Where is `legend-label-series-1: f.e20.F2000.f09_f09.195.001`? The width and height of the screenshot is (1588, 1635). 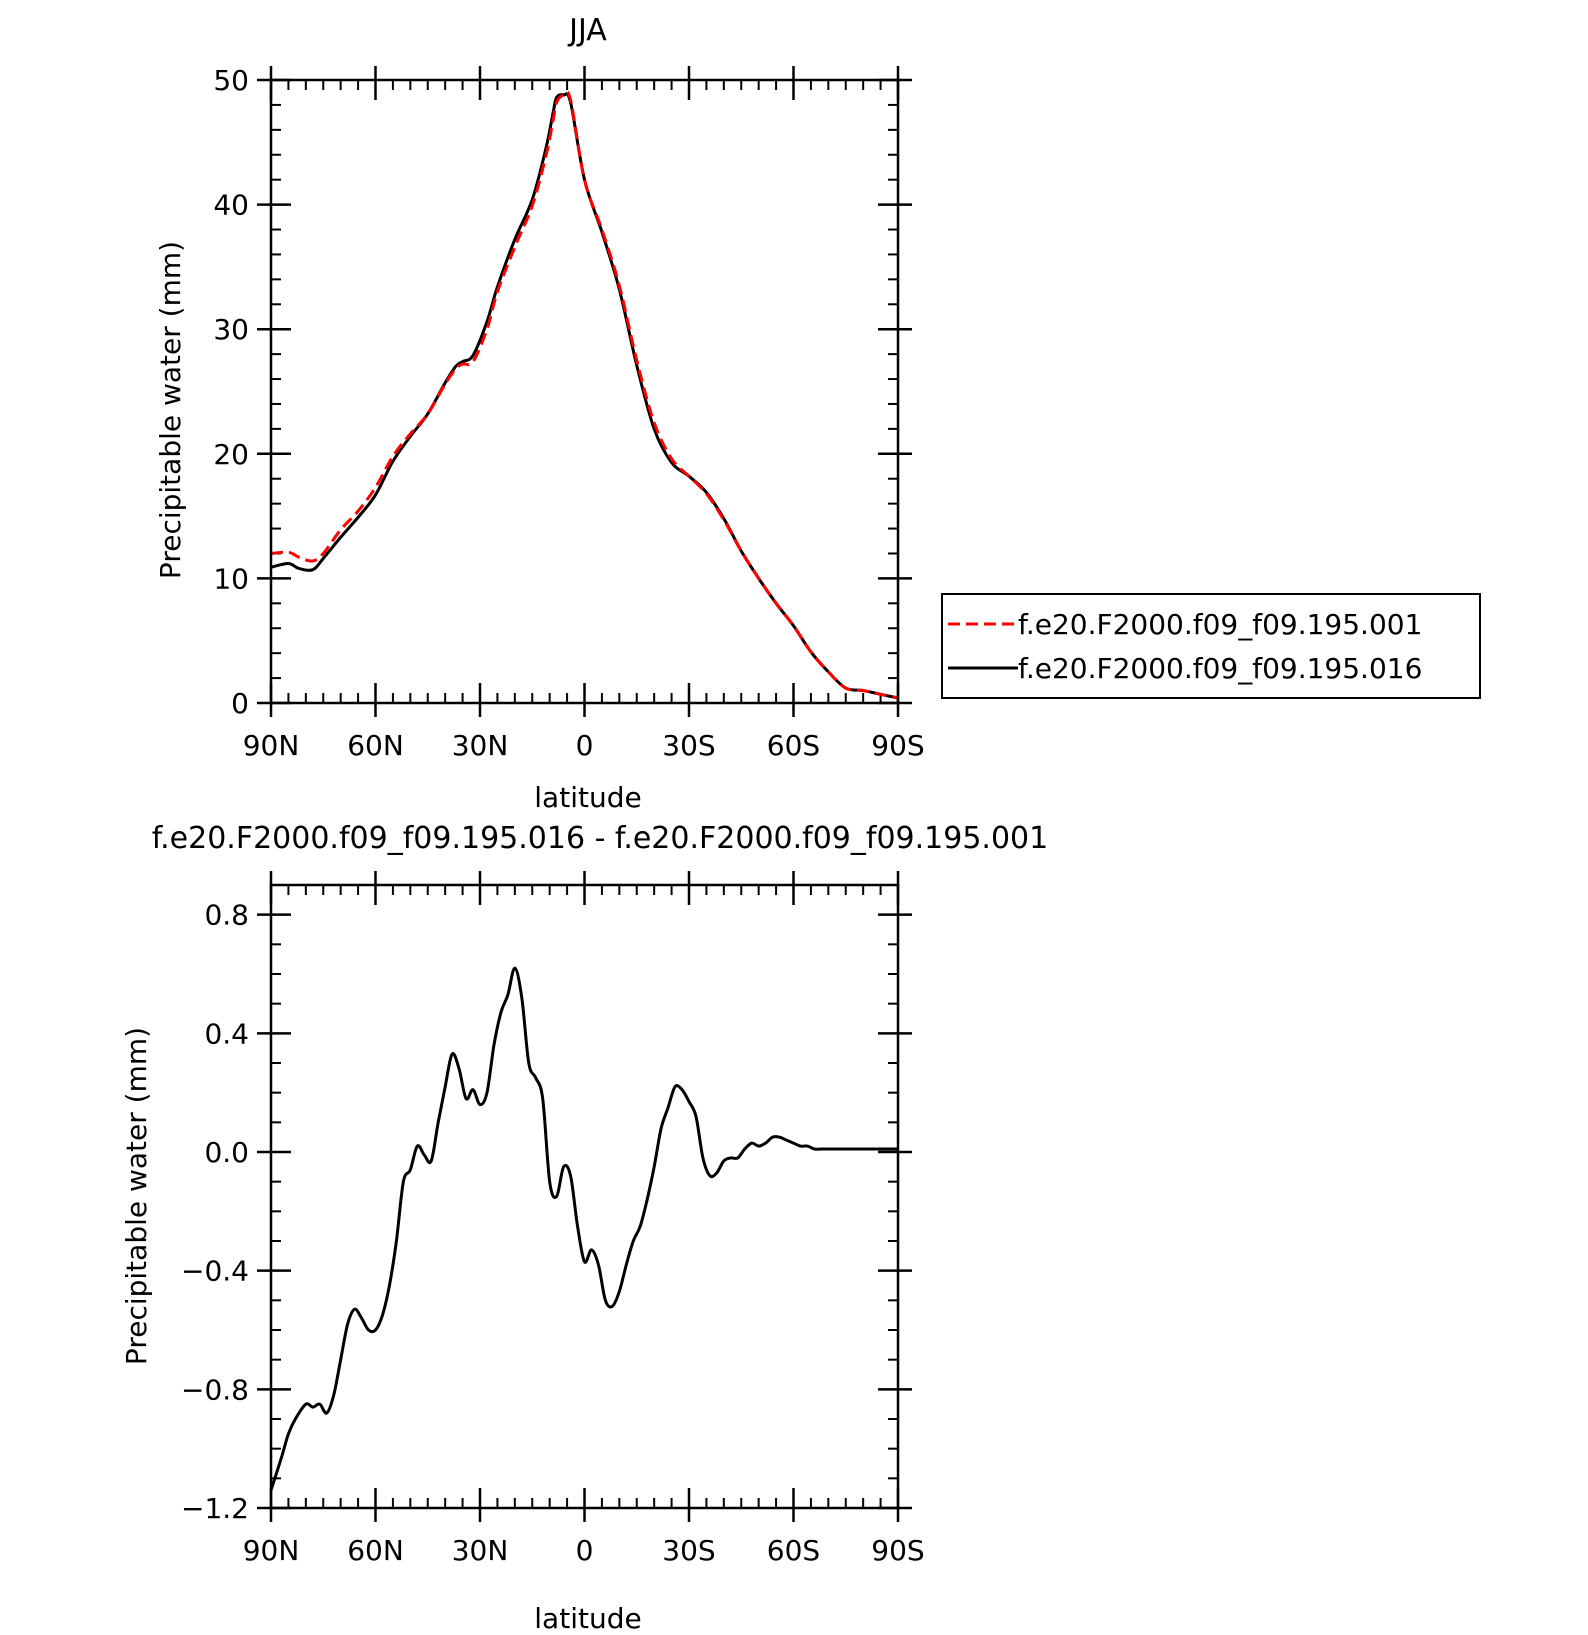 legend-label-series-1: f.e20.F2000.f09_f09.195.001 is located at coordinates (1220, 624).